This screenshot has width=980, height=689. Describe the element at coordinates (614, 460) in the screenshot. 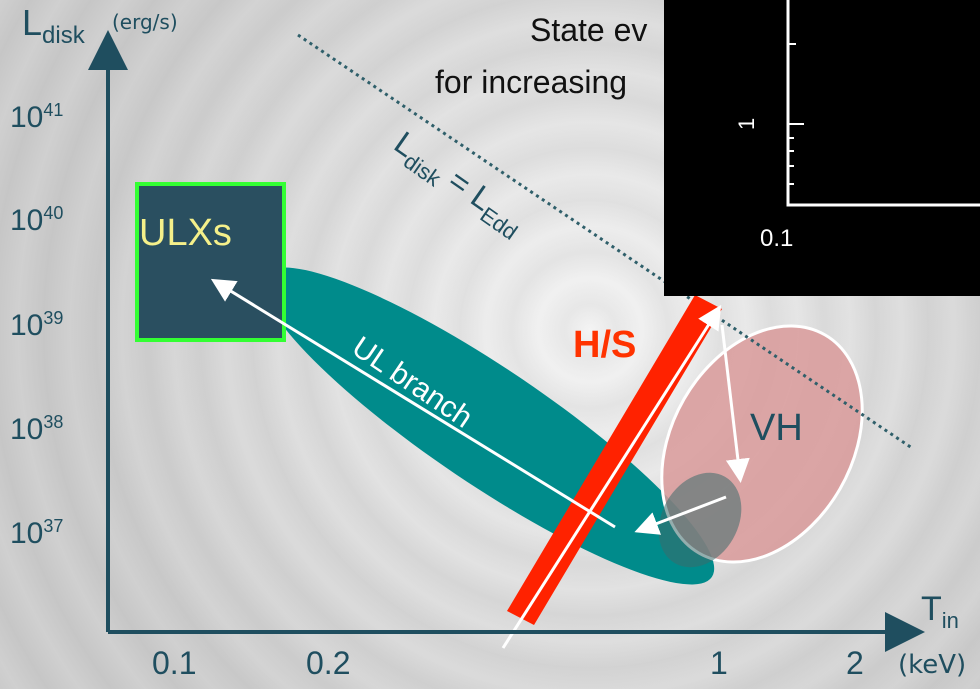

I see `hs-bar` at that location.